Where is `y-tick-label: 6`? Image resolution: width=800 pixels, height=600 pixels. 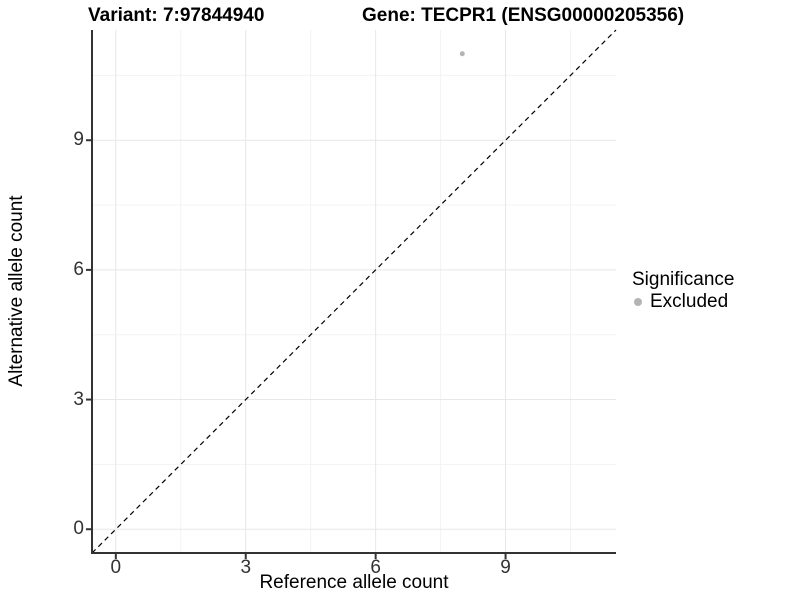 y-tick-label: 6 is located at coordinates (78, 269).